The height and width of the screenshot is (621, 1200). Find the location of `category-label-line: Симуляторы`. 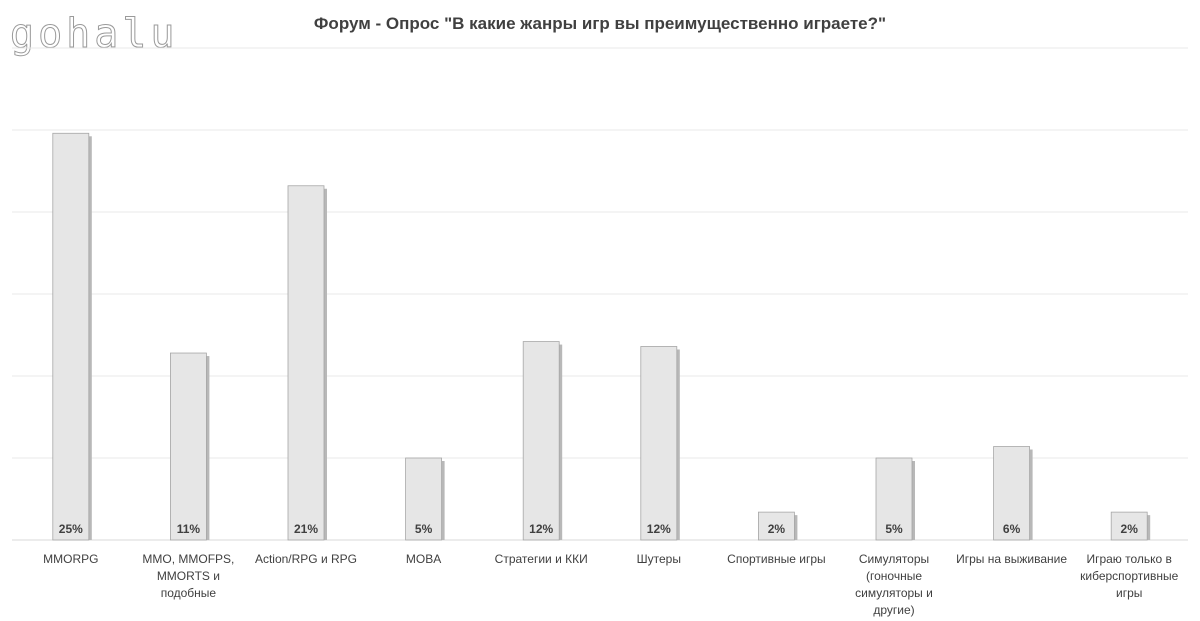

category-label-line: Симуляторы is located at coordinates (894, 559).